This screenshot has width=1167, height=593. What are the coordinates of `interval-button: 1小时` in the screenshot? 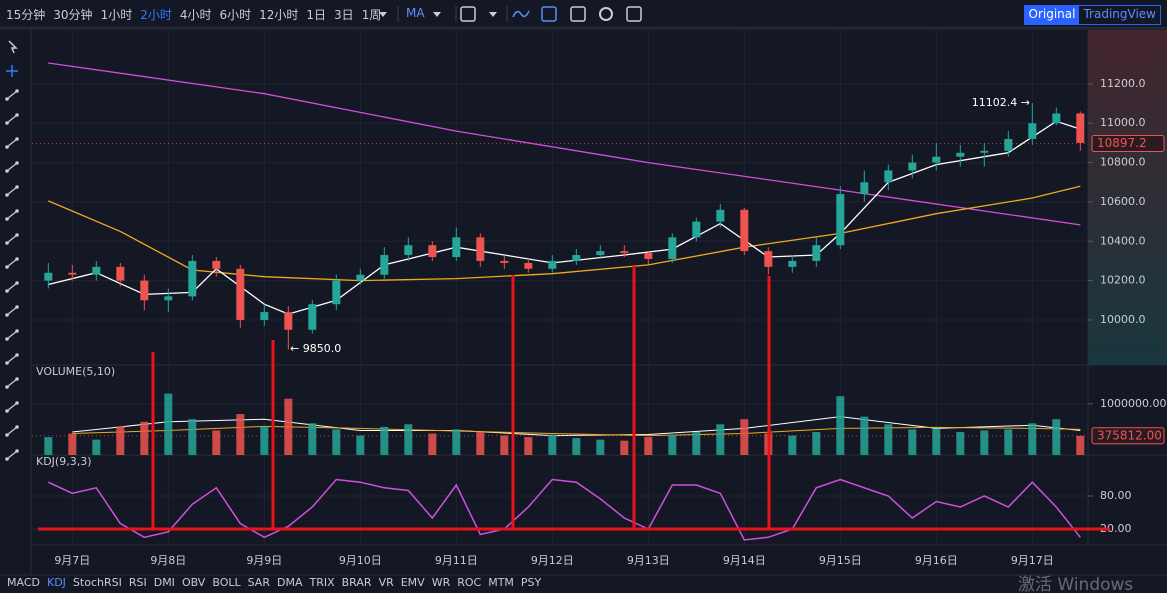 It's located at (116, 15).